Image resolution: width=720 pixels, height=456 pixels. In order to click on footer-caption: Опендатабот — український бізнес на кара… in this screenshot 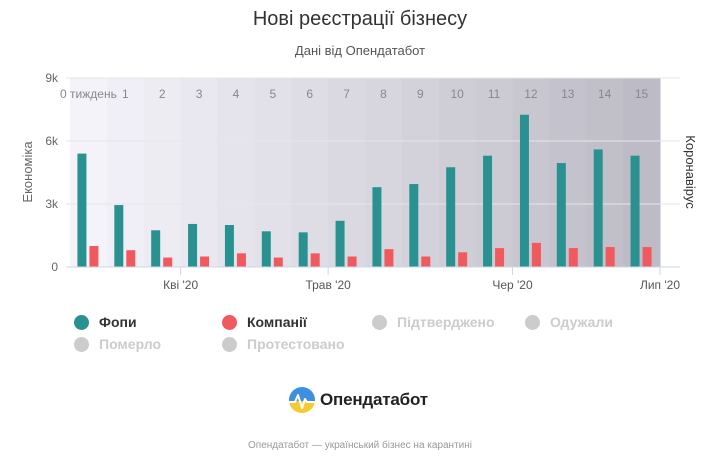, I will do `click(360, 445)`.